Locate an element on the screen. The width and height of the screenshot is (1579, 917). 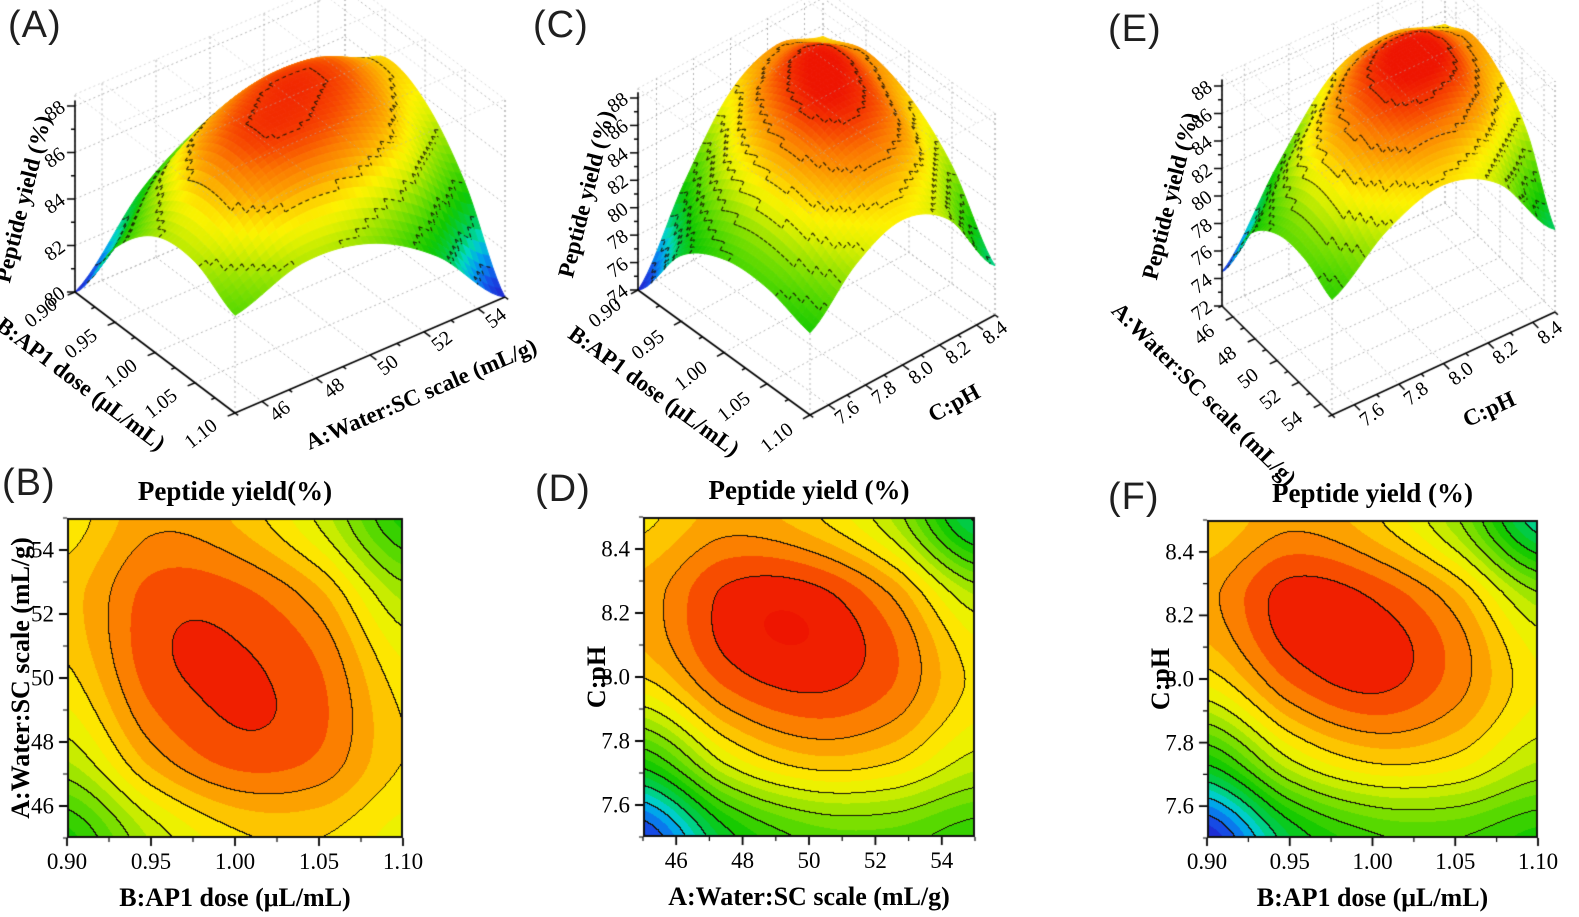
panel-letter-D: (D) is located at coordinates (563, 489).